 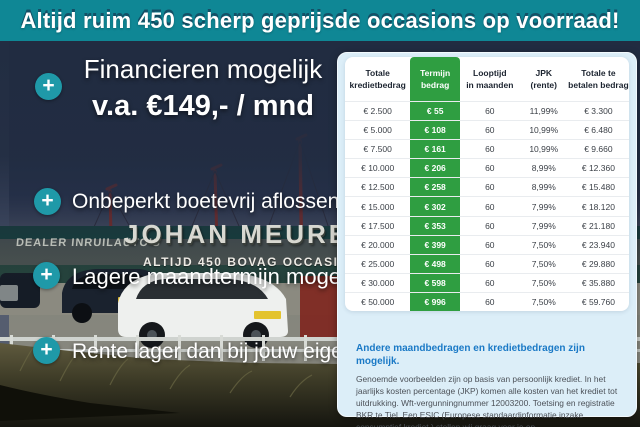 I want to click on table-row: € 30.000 € 598 60 7,50% € 35.880, so click(x=487, y=282).